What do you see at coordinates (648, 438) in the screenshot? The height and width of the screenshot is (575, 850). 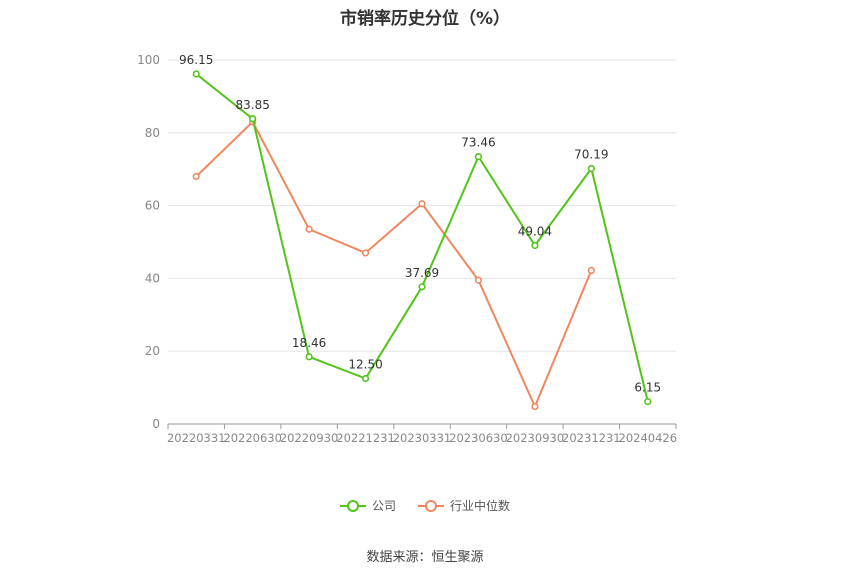 I see `x-tick-label: 20240426` at bounding box center [648, 438].